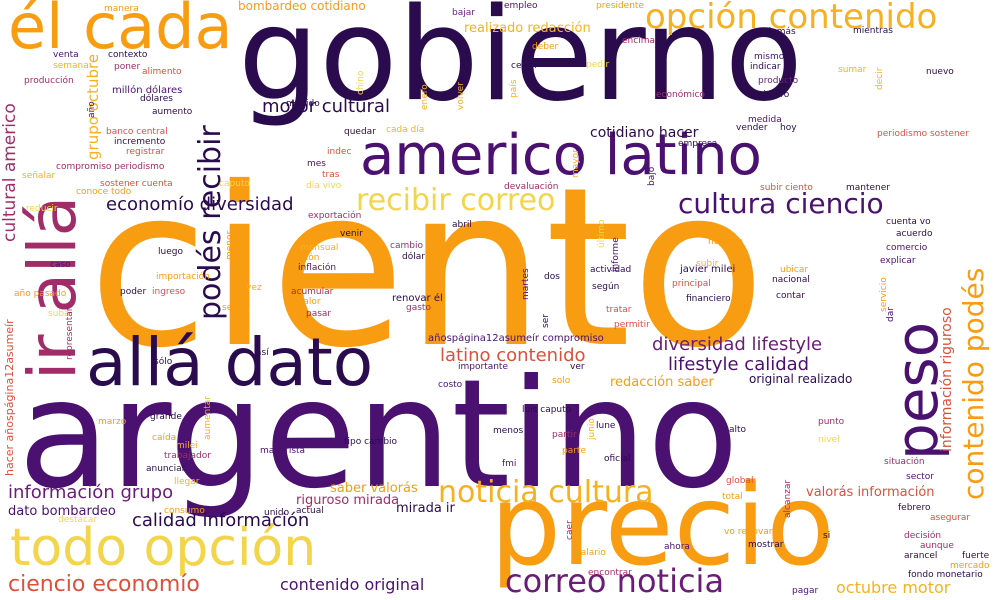 The height and width of the screenshot is (600, 1000). I want to click on word: solo, so click(561, 381).